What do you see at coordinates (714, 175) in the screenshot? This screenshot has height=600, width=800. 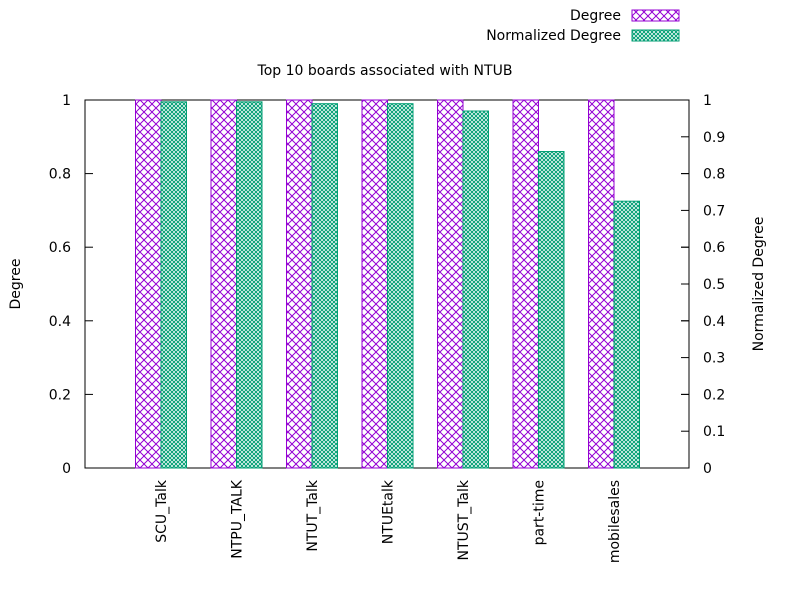 I see `y2-tick-label: 0.8` at bounding box center [714, 175].